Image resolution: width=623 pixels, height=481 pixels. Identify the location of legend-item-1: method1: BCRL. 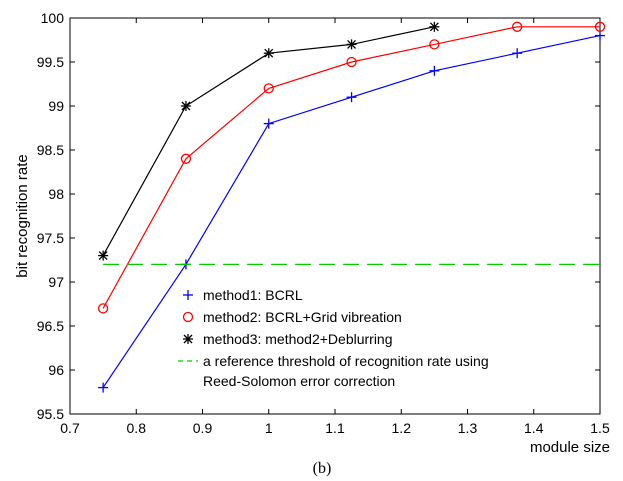
(243, 295).